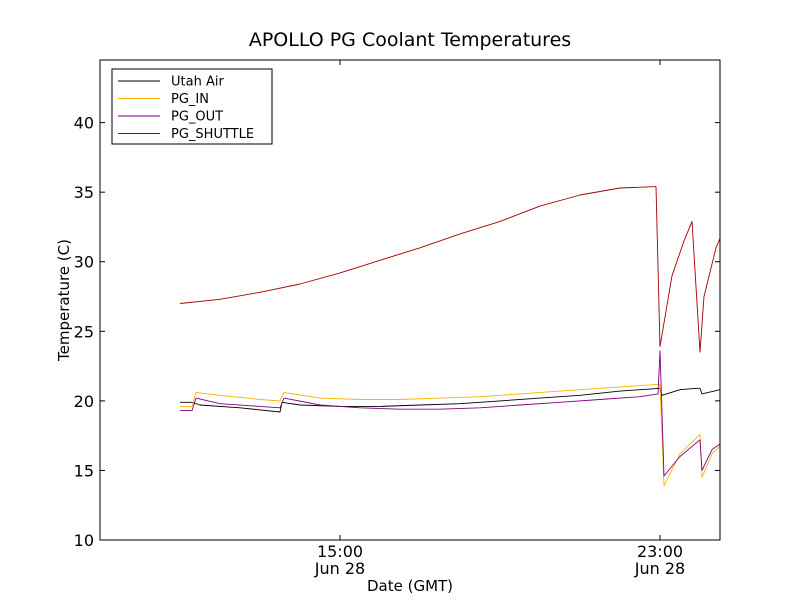  Describe the element at coordinates (197, 117) in the screenshot. I see `legend-label-pg-out: PG_OUT` at that location.